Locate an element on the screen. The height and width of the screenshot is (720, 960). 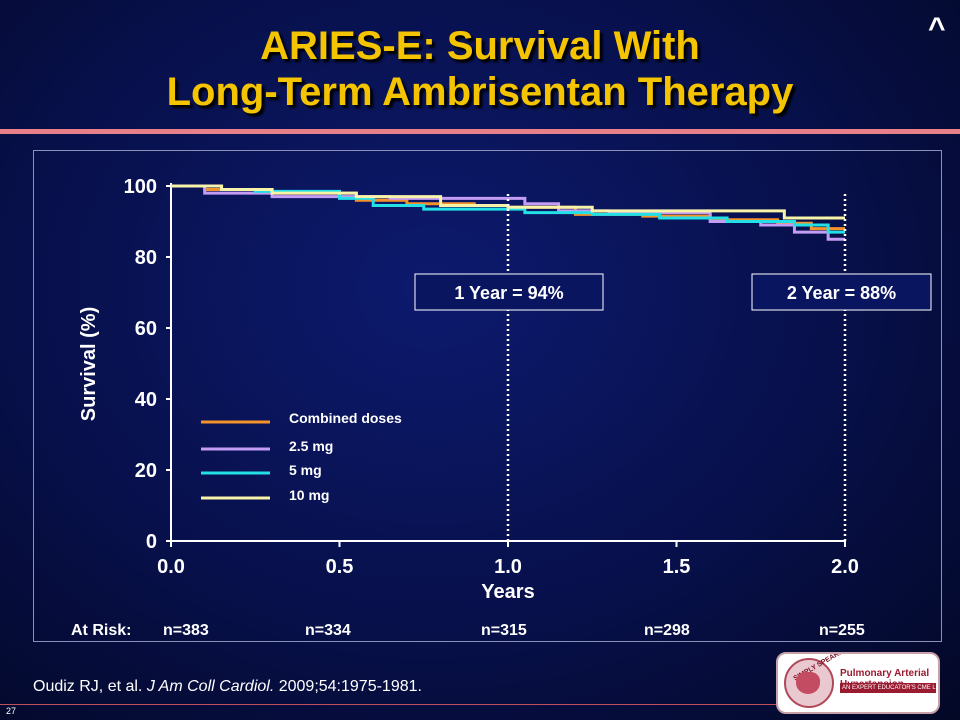
citation-journal: J Am Coll Cardiol. is located at coordinates (210, 686).